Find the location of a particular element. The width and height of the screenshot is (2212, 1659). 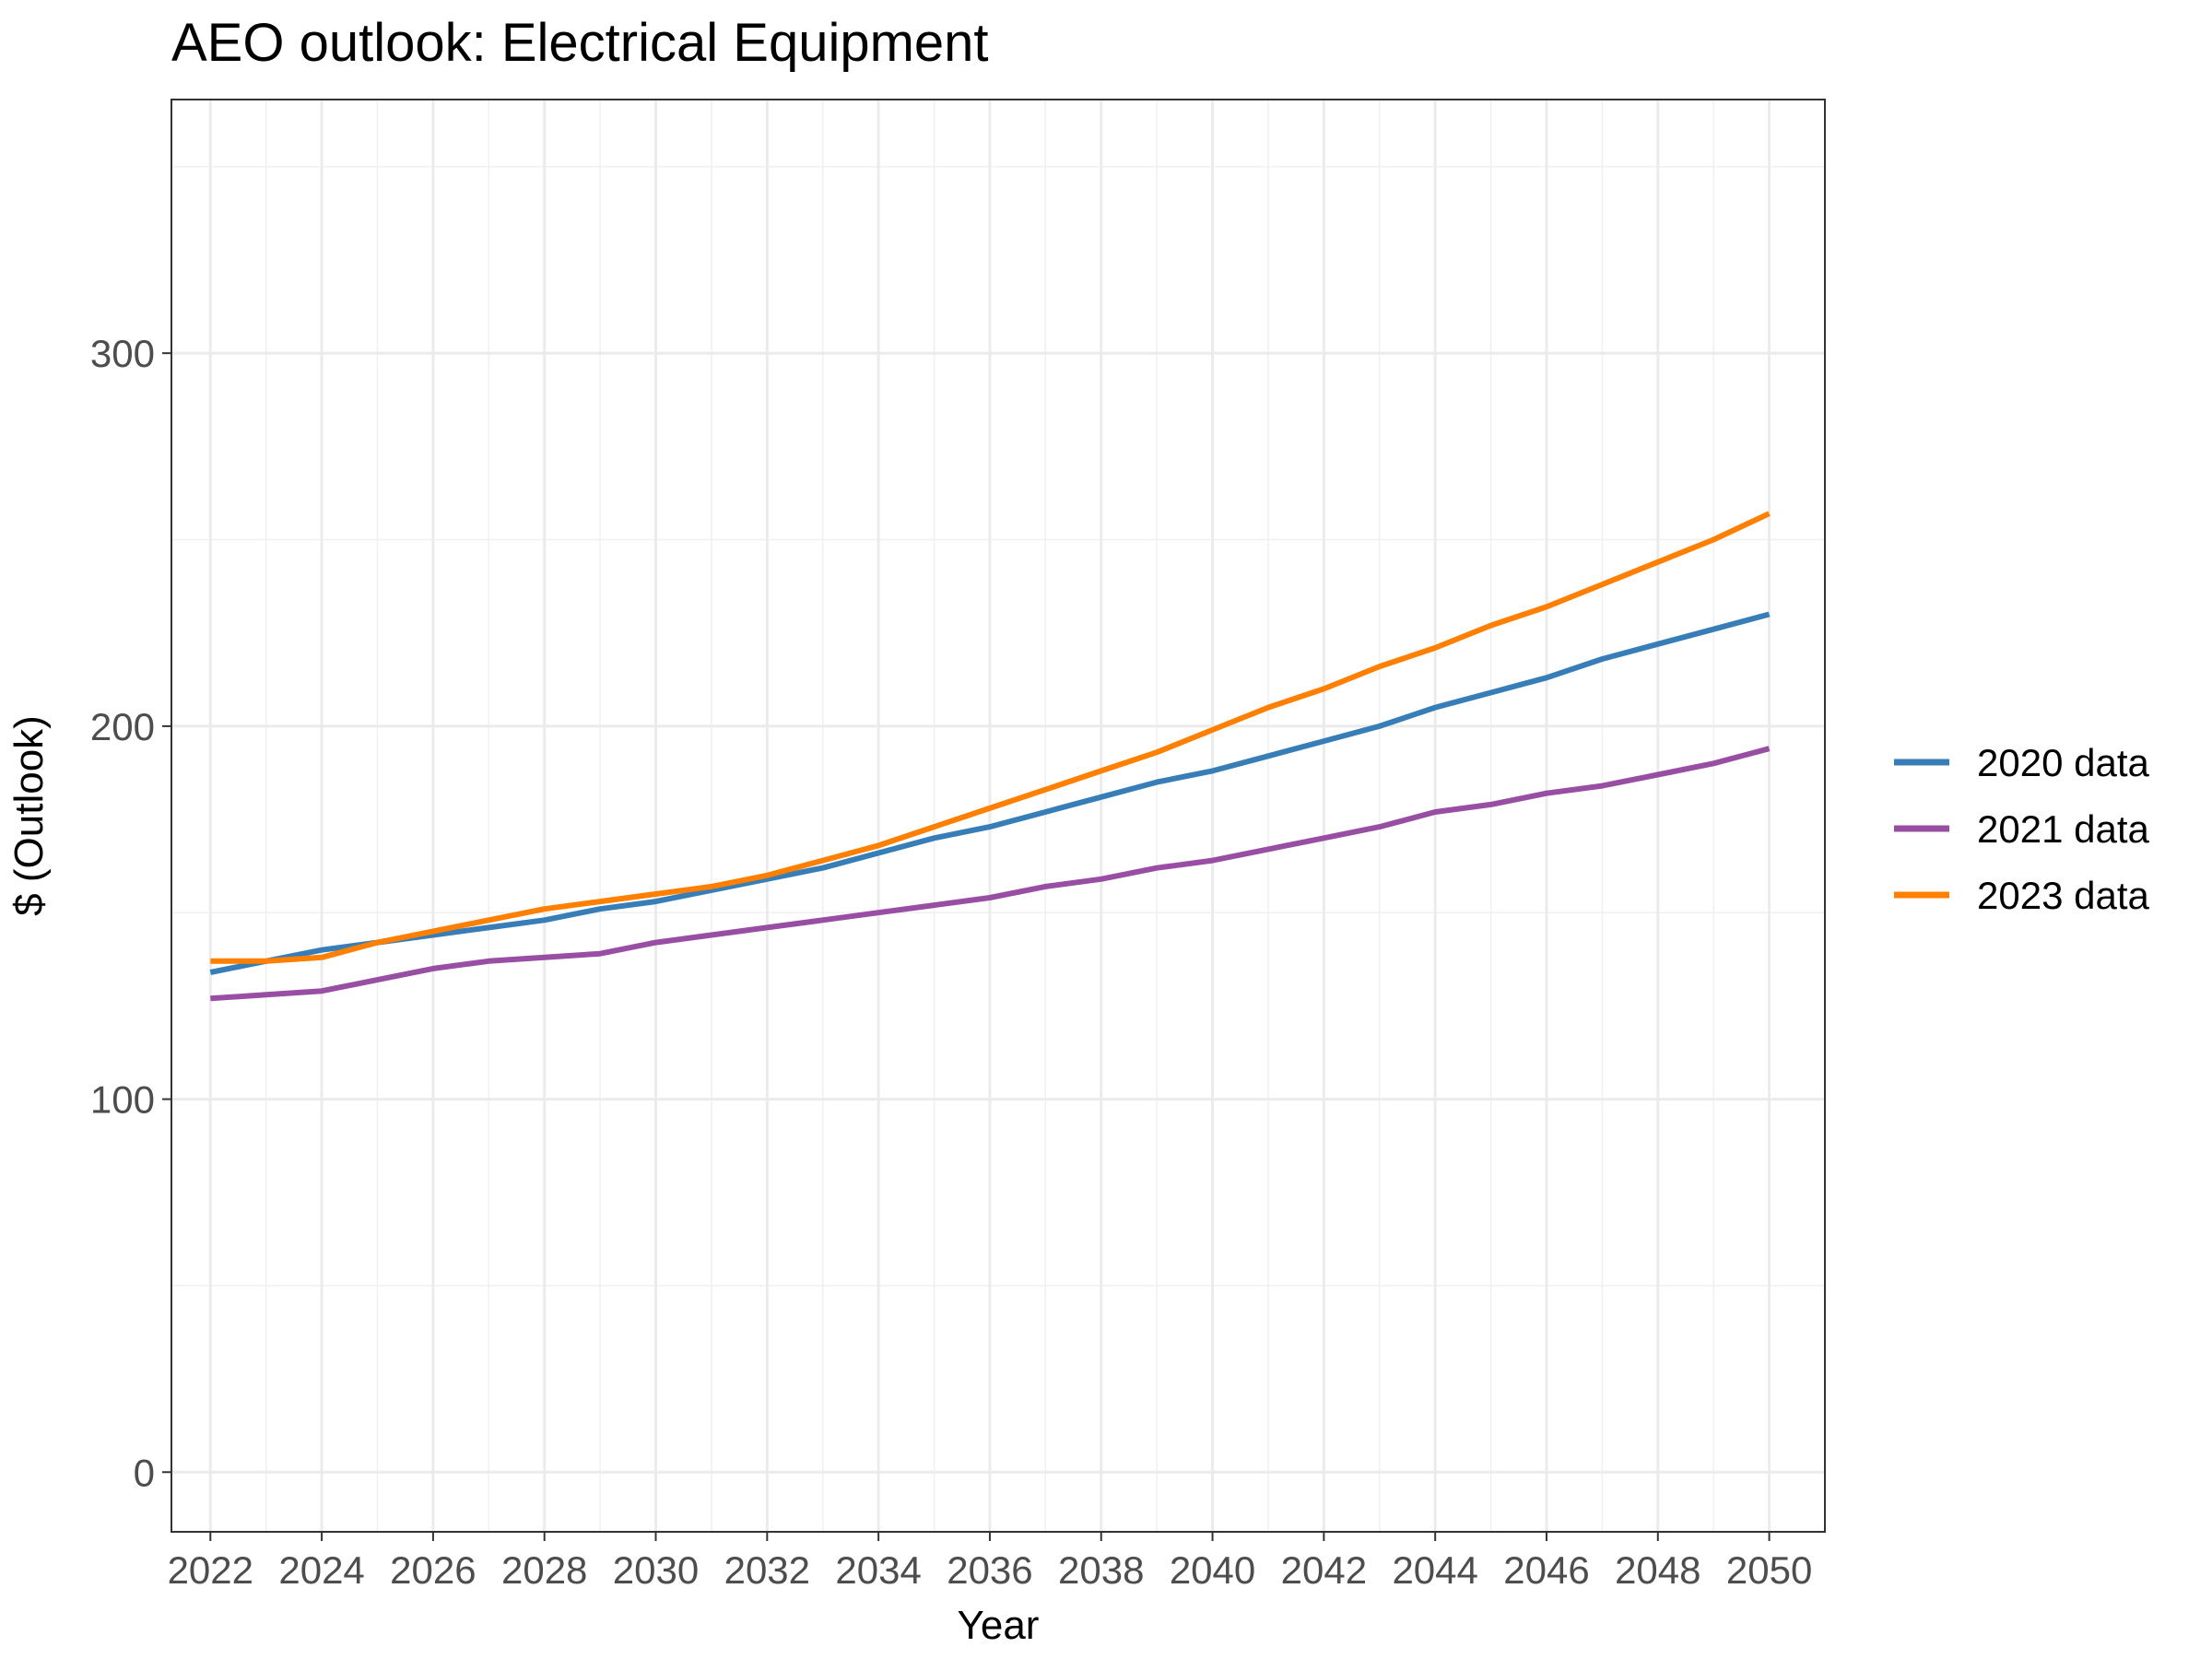

legend-label: 2021 data is located at coordinates (2063, 829).